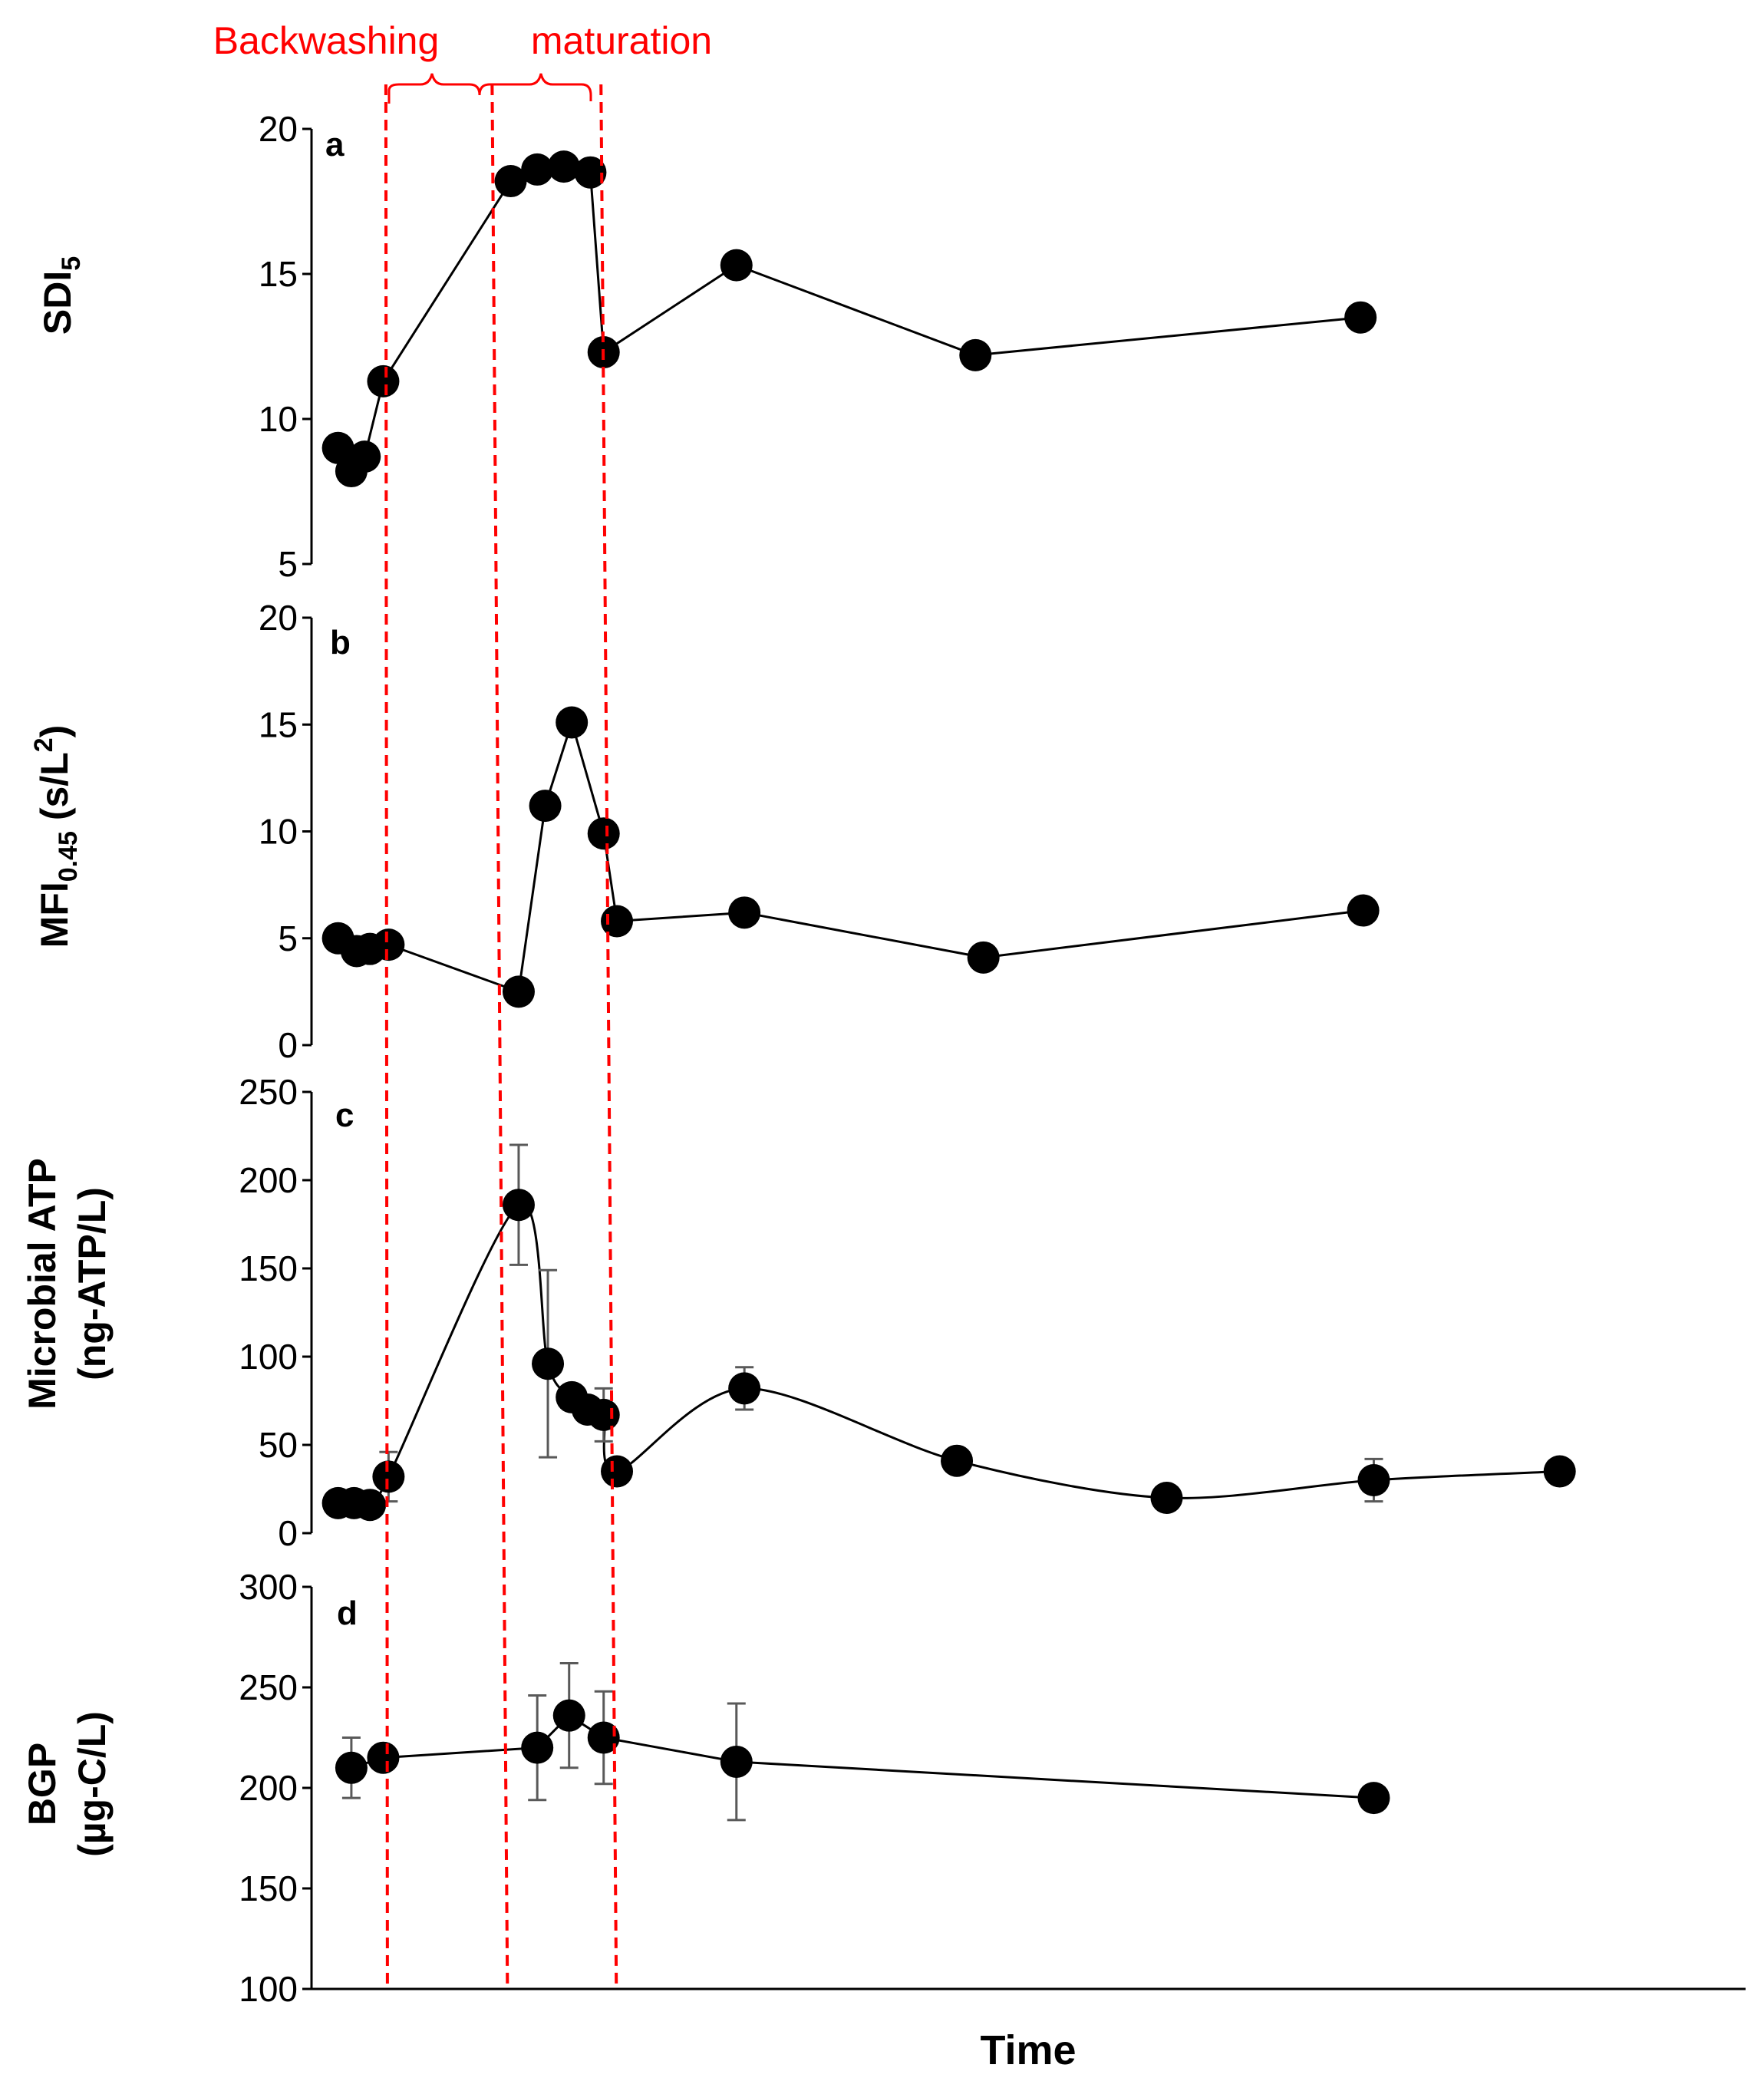 The height and width of the screenshot is (2091, 1764). I want to click on panel-b-y-label-units: (s/L, so click(55, 791).